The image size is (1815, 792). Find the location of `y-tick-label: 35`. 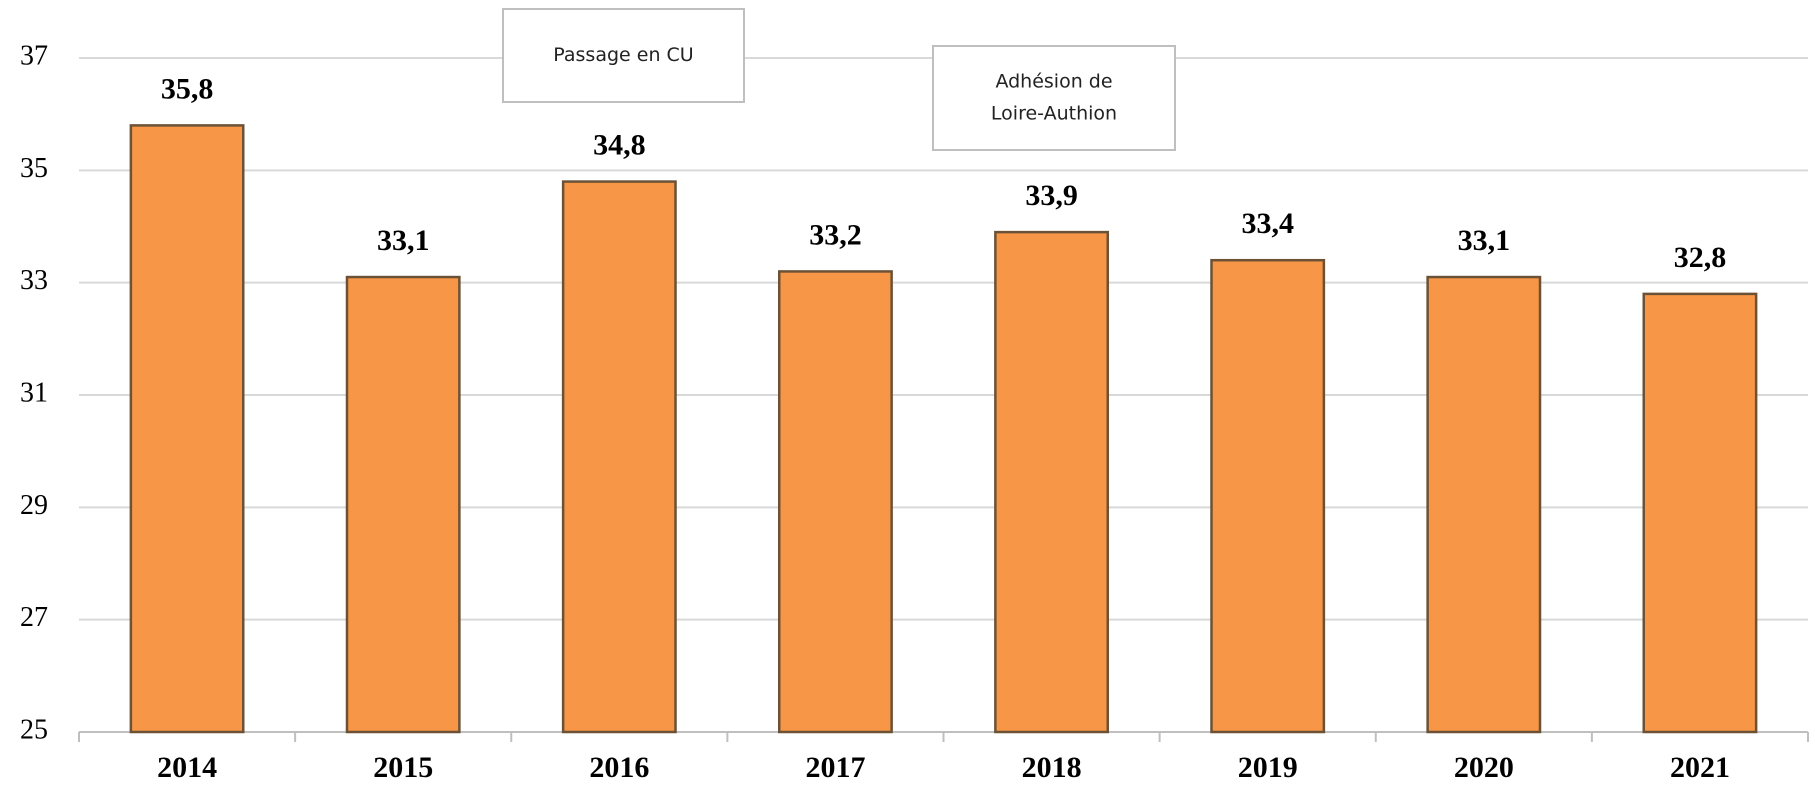

y-tick-label: 35 is located at coordinates (34, 168).